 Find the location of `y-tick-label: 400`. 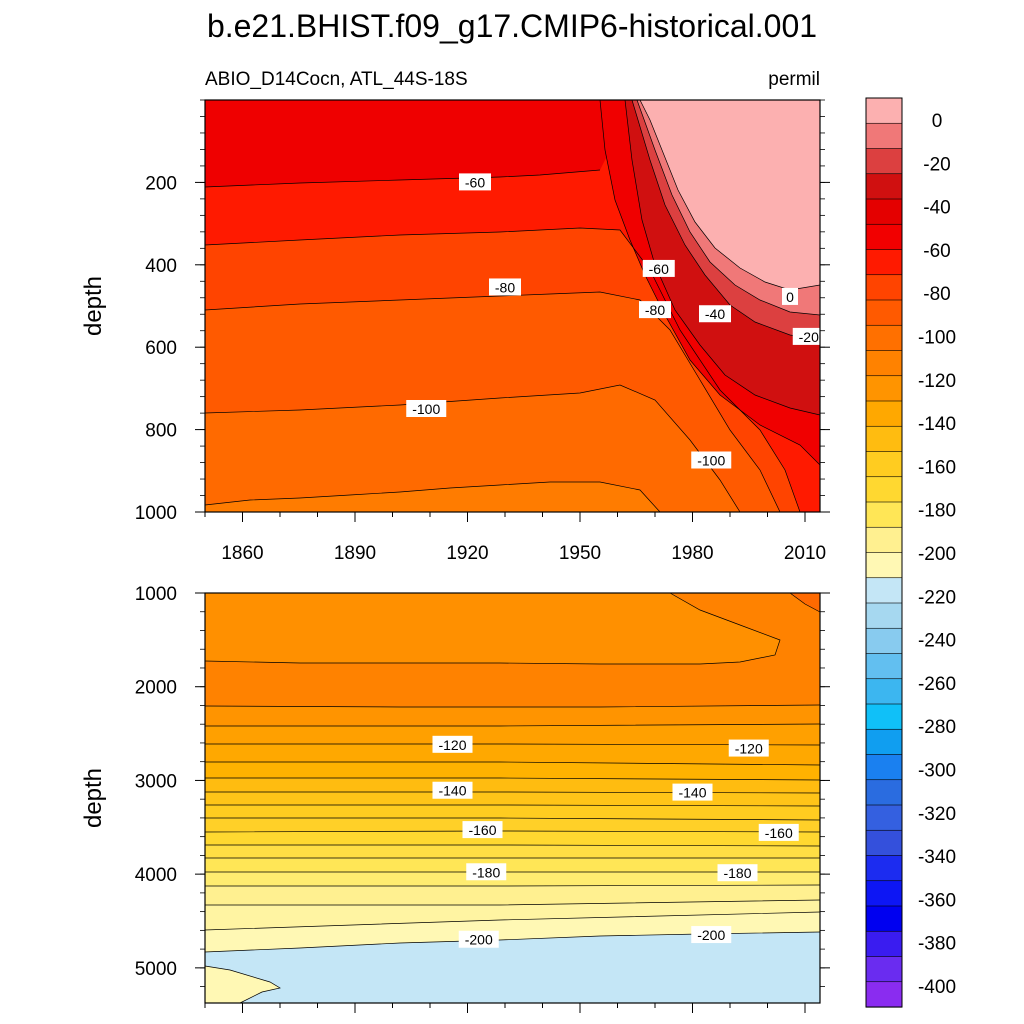

y-tick-label: 400 is located at coordinates (161, 266).